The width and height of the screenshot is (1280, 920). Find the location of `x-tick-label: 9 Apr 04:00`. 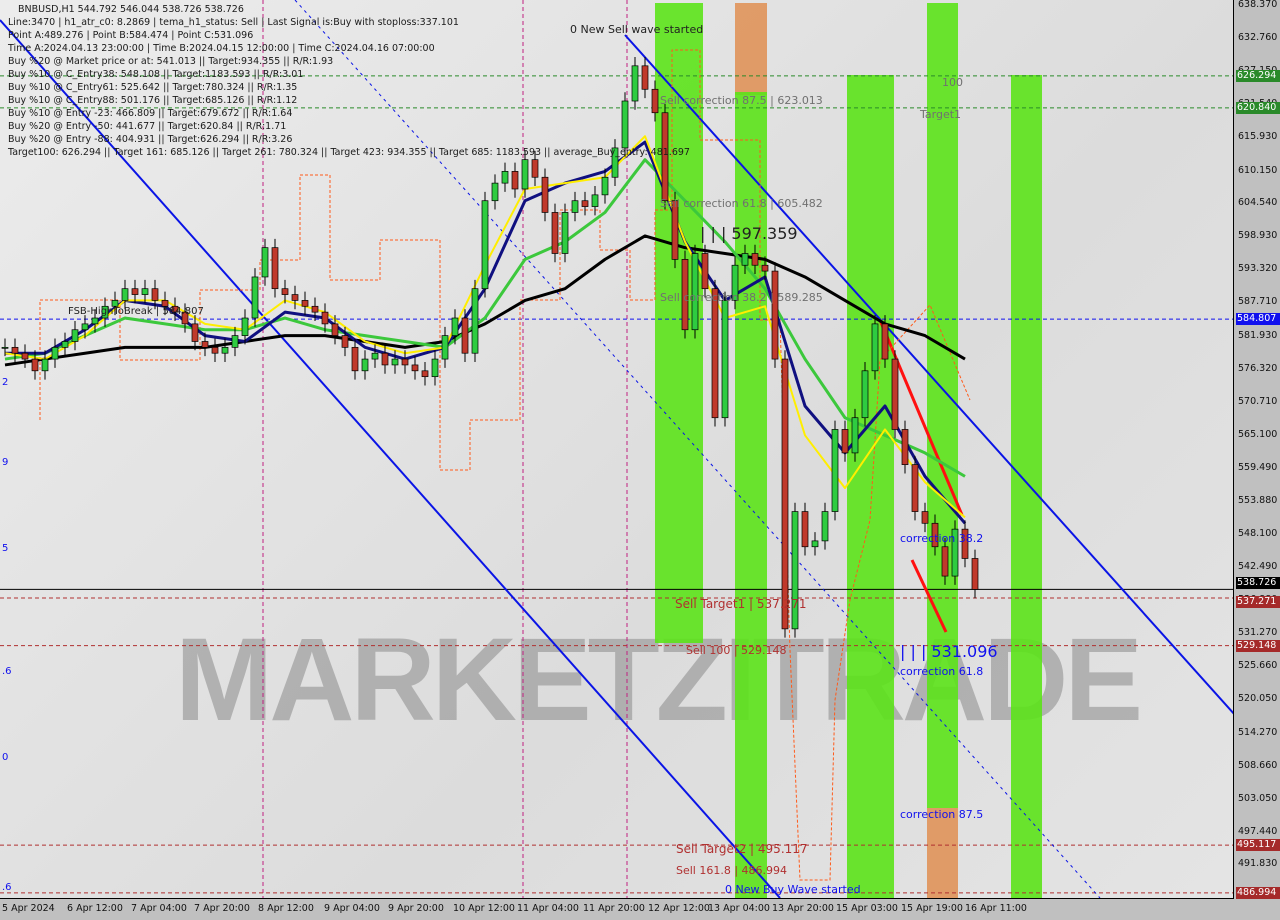

x-tick-label: 9 Apr 04:00 is located at coordinates (352, 908).